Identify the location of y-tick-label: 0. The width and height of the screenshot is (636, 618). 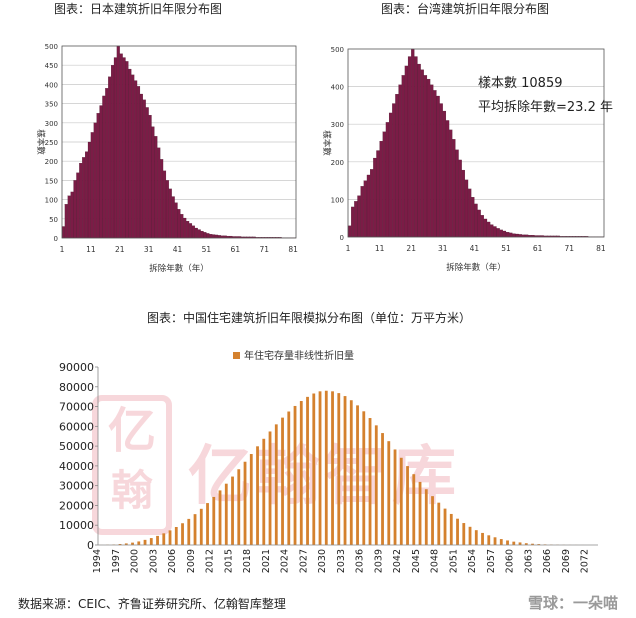
(90, 545).